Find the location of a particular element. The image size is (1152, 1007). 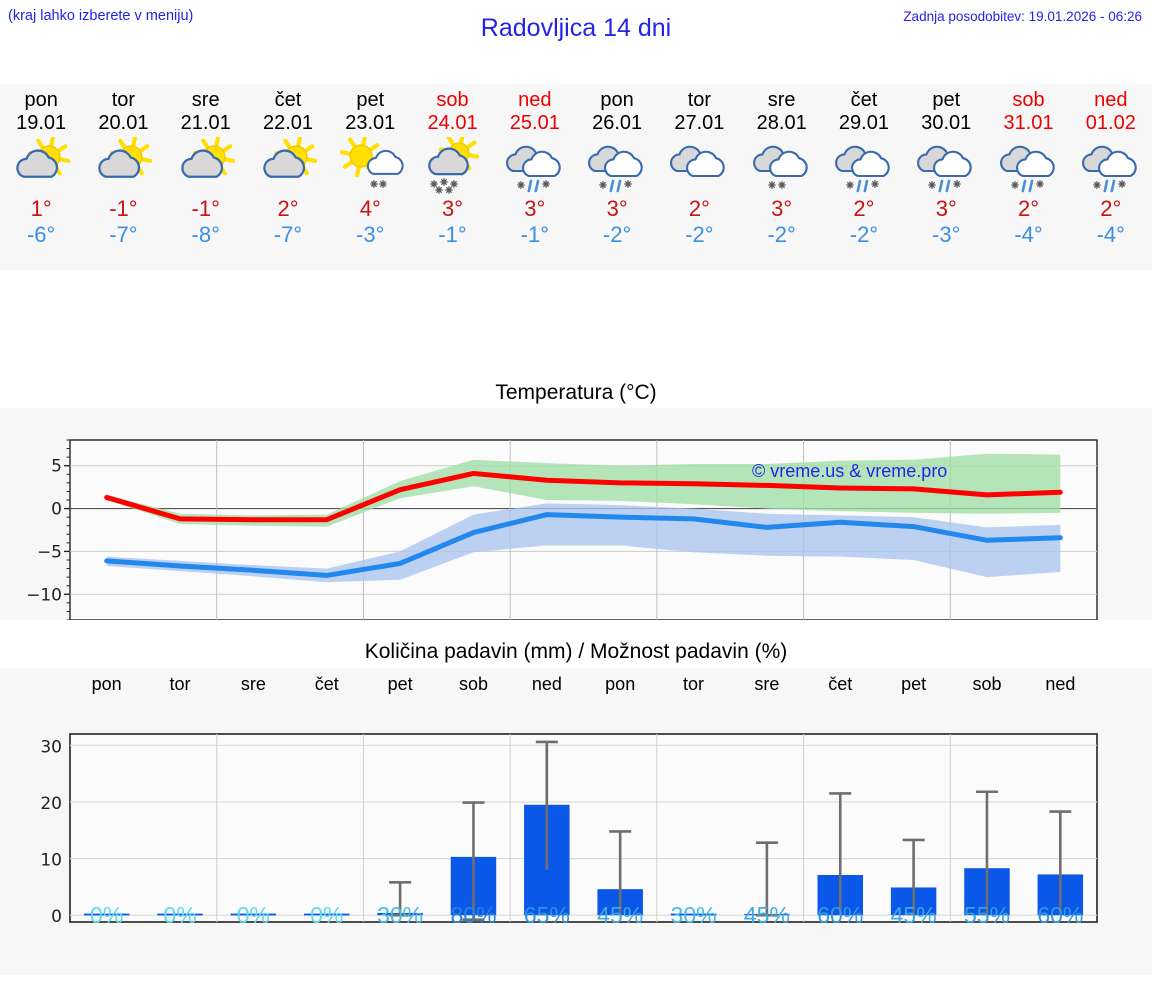

day-column-5: sob 24.01 3° -1° is located at coordinates (452, 177).